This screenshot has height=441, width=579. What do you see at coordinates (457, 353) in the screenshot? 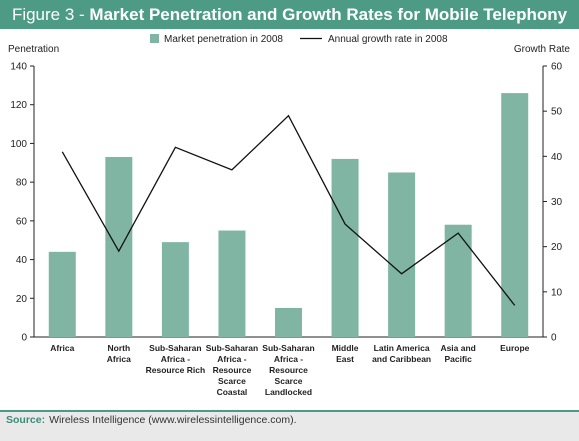
I see `category-label: Asia and Pacific` at bounding box center [457, 353].